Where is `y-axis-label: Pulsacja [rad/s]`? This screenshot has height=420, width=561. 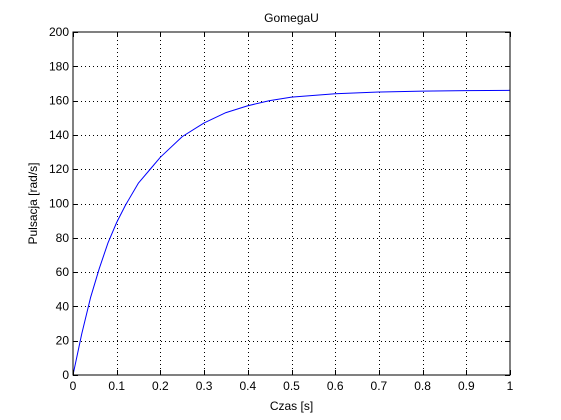 y-axis-label: Pulsacja [rad/s] is located at coordinates (33, 203).